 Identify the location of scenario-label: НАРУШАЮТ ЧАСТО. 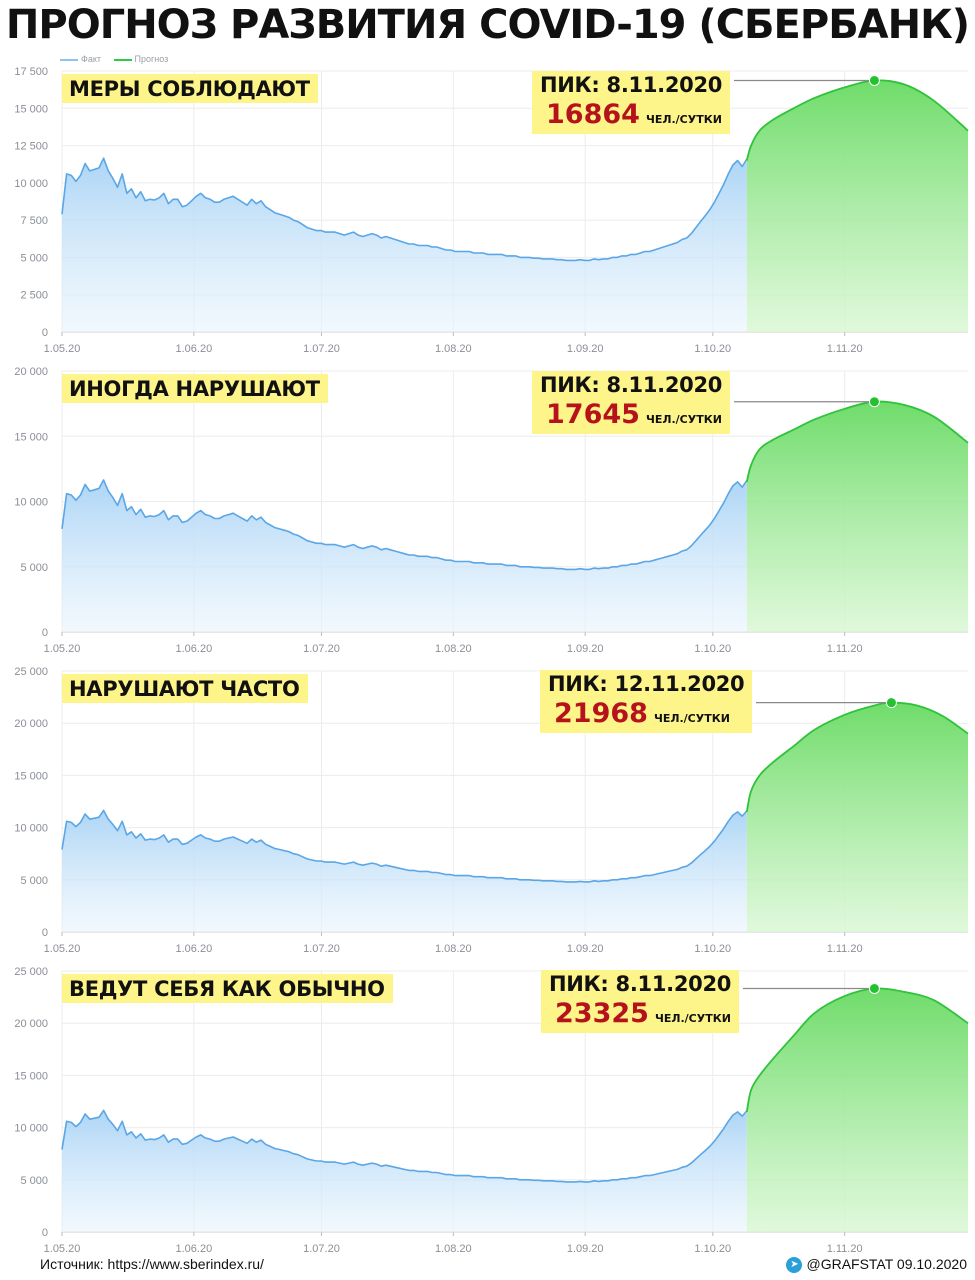
(185, 688).